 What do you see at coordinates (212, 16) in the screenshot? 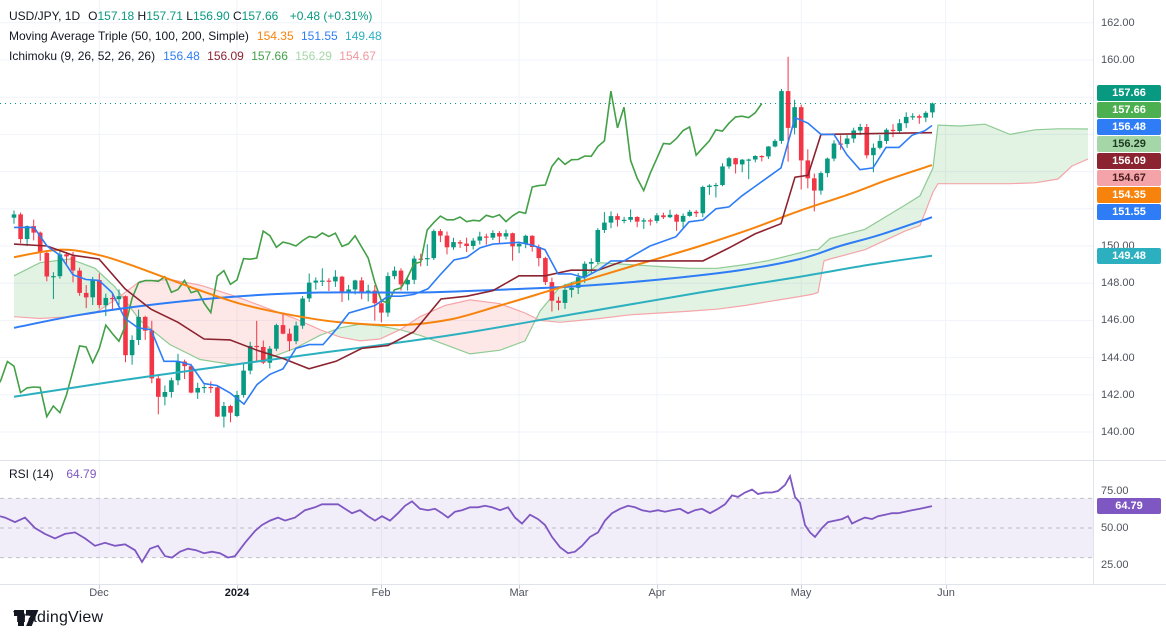
I see `ohlc-value: 156.90` at bounding box center [212, 16].